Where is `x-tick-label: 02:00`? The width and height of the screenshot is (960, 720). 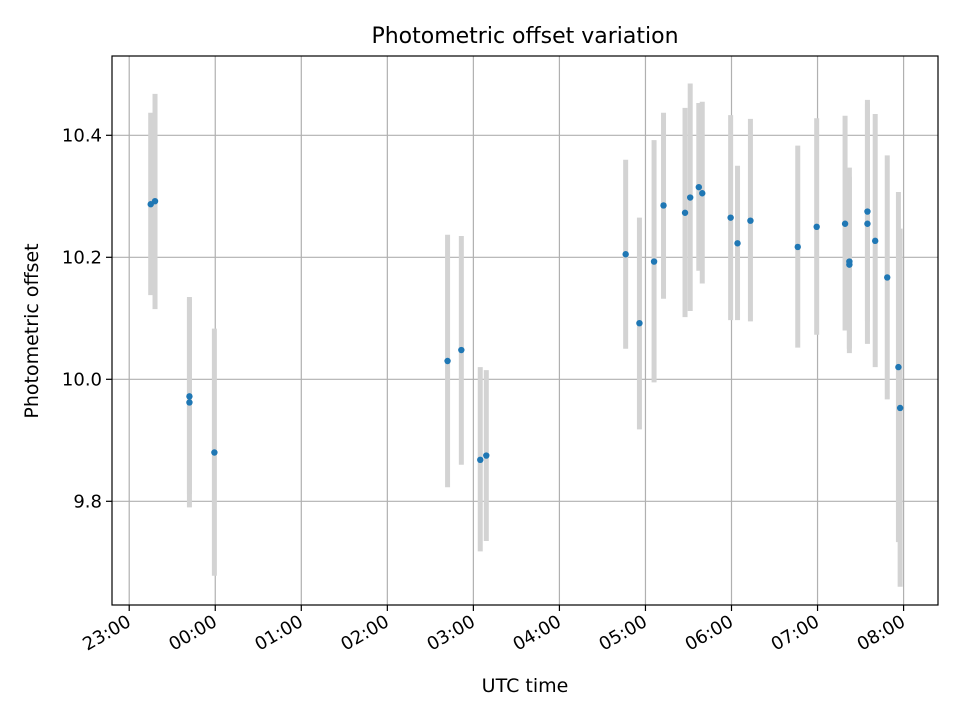 x-tick-label: 02:00 is located at coordinates (364, 633).